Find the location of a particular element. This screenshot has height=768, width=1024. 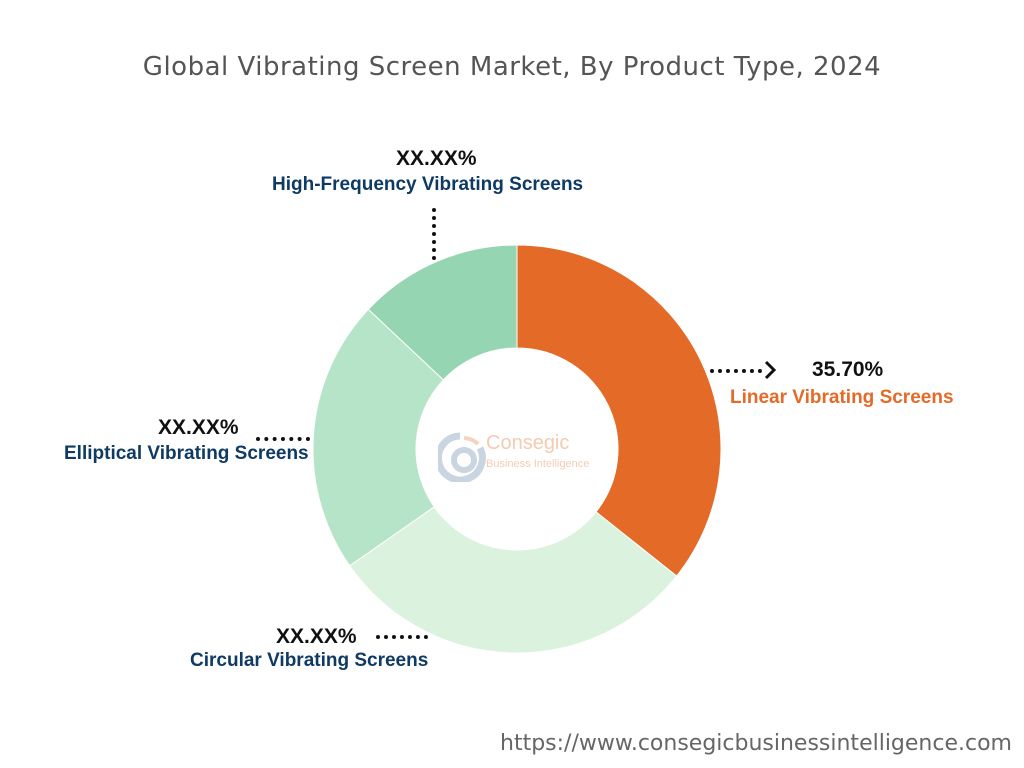

leader-line-elliptical is located at coordinates (283, 439).